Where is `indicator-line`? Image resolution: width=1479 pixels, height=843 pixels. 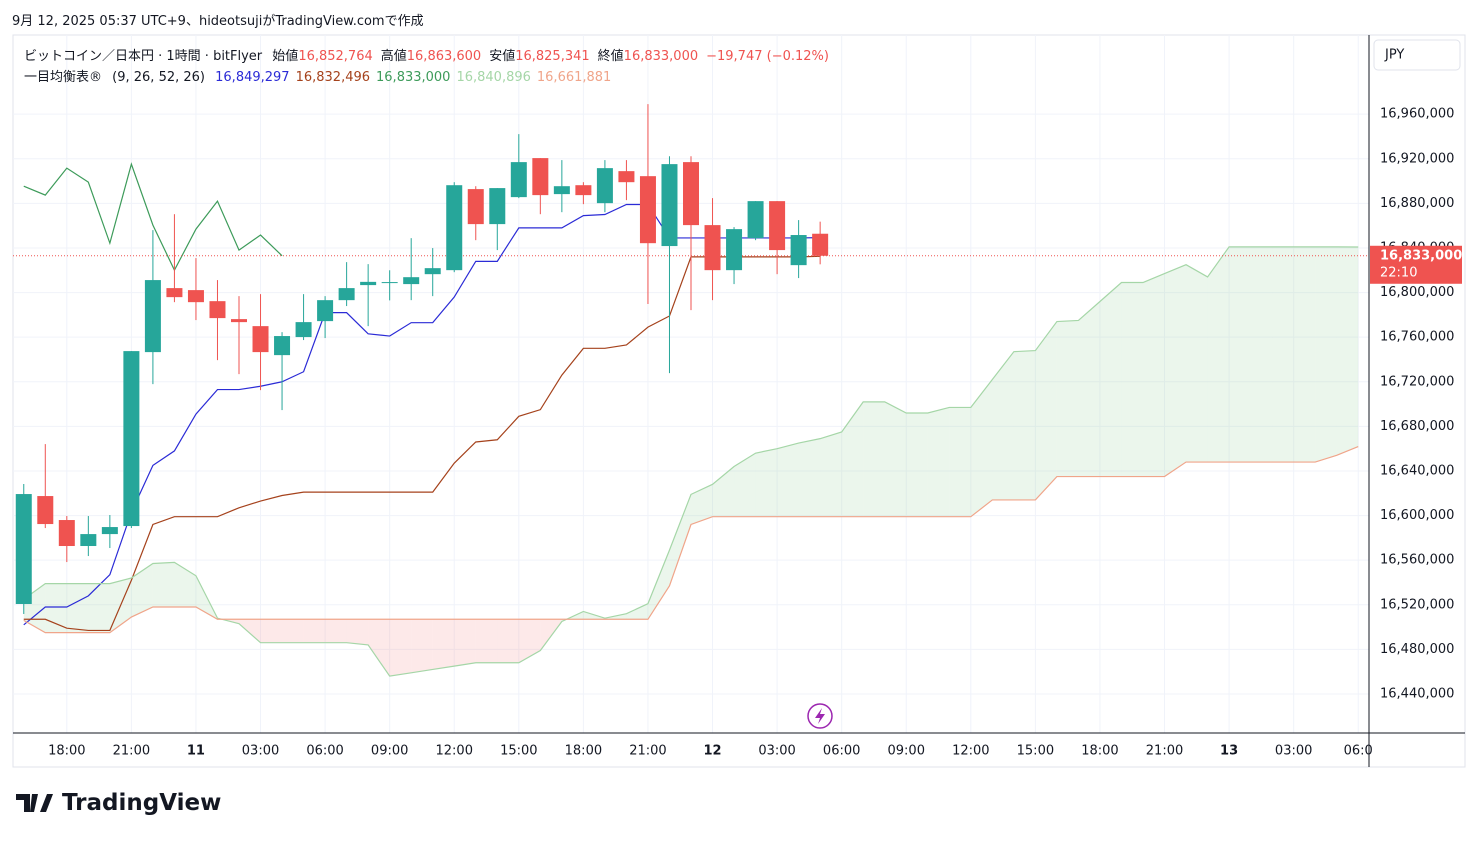
indicator-line is located at coordinates (153, 217).